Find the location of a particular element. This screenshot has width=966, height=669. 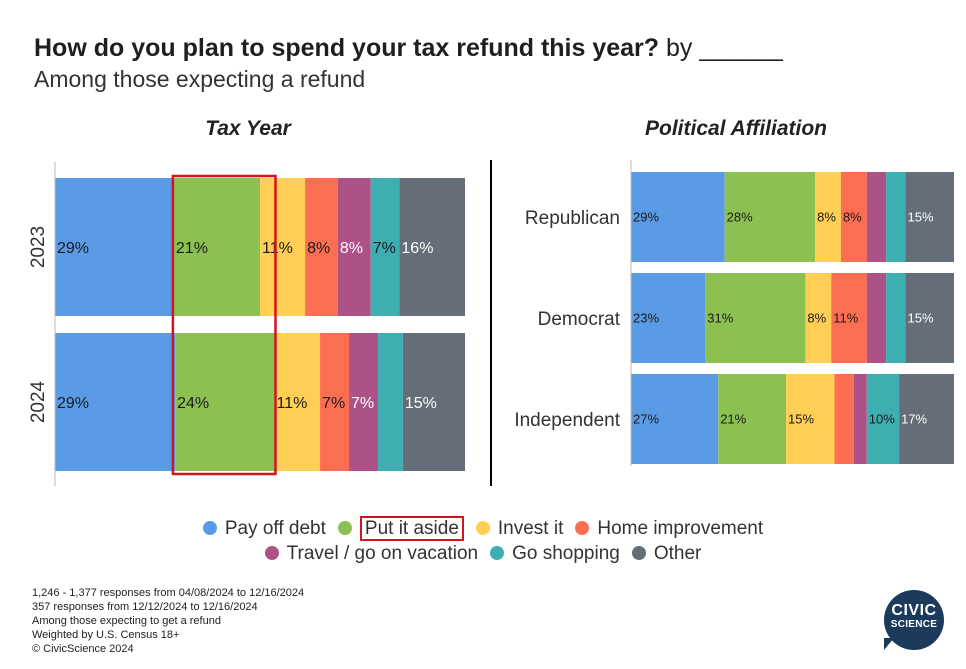

bar-segment-independent-invest-it is located at coordinates (810, 419).